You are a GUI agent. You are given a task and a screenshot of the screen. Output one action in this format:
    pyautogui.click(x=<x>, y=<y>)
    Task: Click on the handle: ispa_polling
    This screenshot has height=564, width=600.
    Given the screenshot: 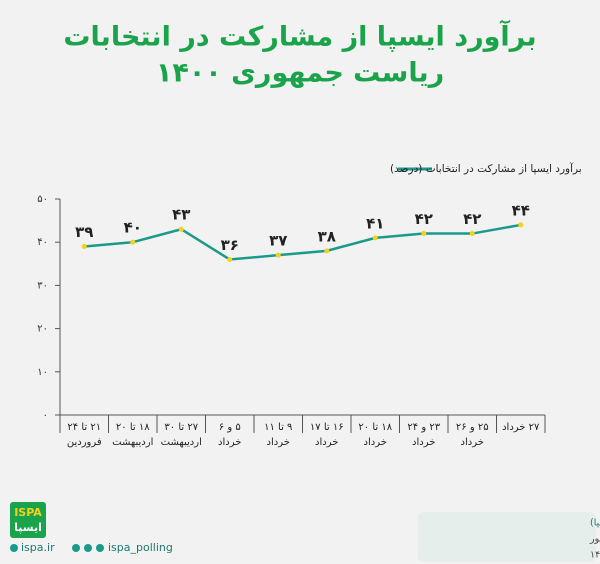 What is the action you would take?
    pyautogui.click(x=140, y=547)
    